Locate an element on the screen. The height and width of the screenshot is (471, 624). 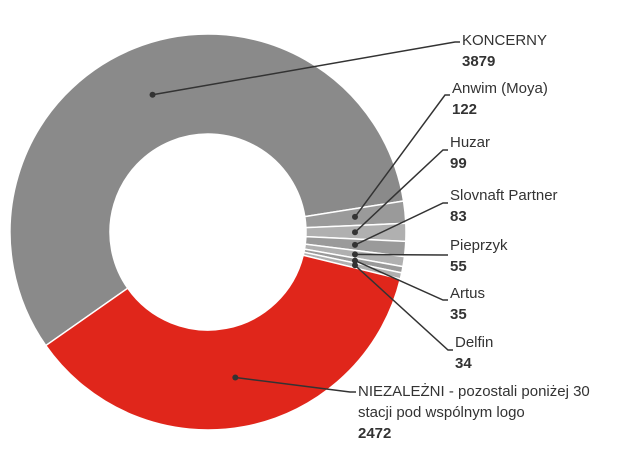
slice-label: Delfin 34 is located at coordinates (535, 353).